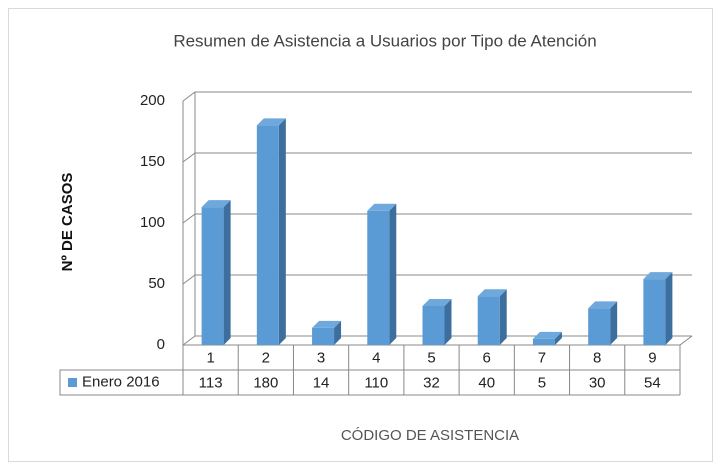 The height and width of the screenshot is (470, 725). What do you see at coordinates (265, 382) in the screenshot?
I see `table-value: 180` at bounding box center [265, 382].